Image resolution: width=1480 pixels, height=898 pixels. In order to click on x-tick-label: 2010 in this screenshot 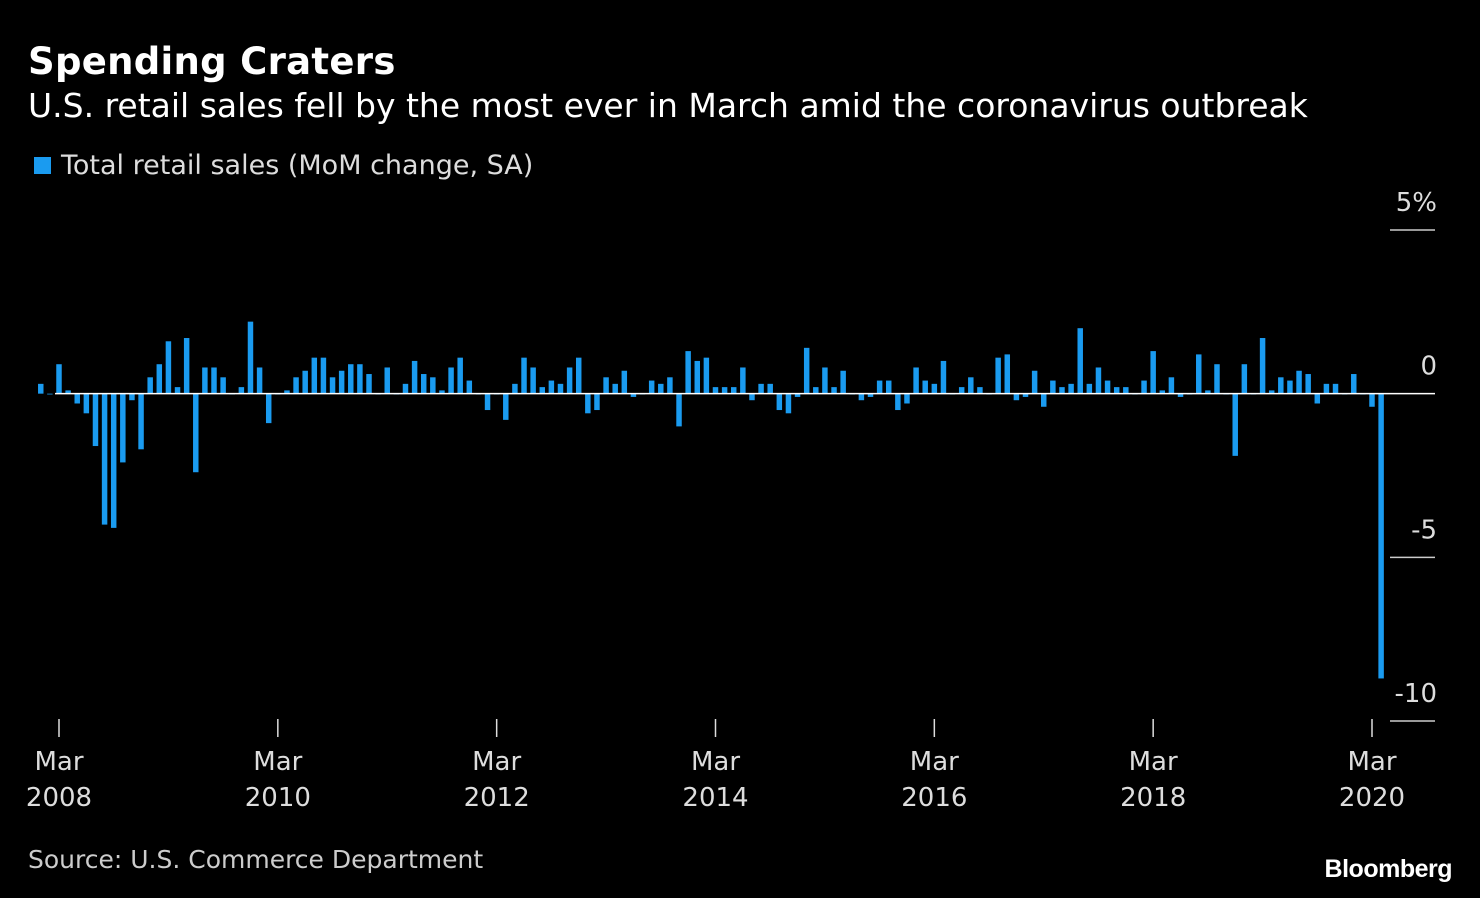, I will do `click(278, 798)`.